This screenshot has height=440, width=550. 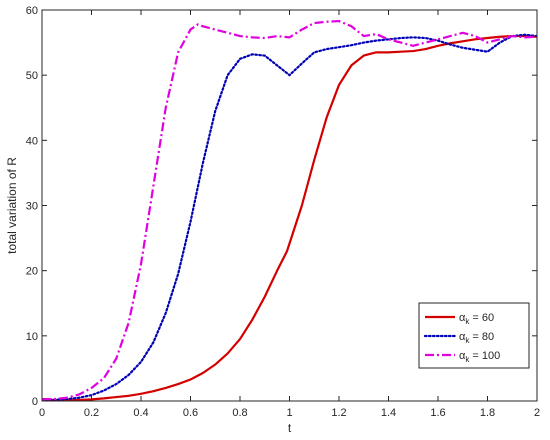 What do you see at coordinates (537, 413) in the screenshot?
I see `x-tick-label: 2` at bounding box center [537, 413].